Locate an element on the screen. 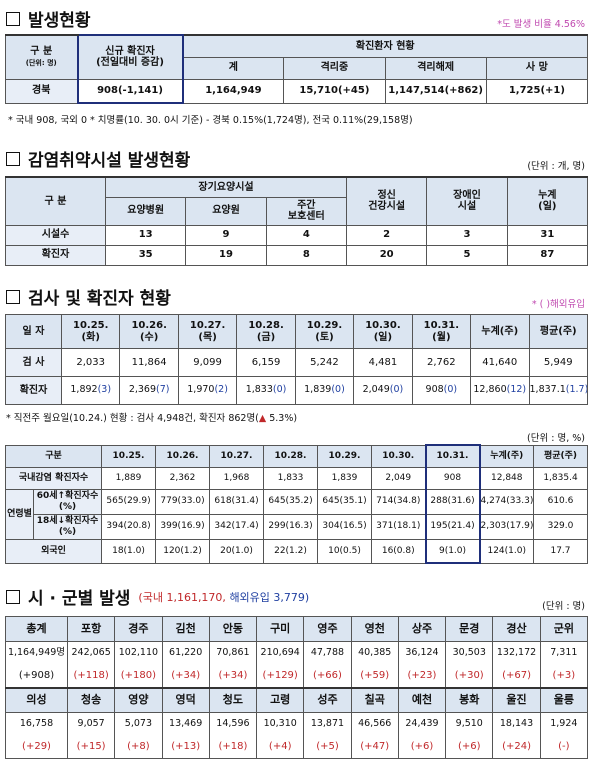  row-label: 외국인 is located at coordinates (53, 551).